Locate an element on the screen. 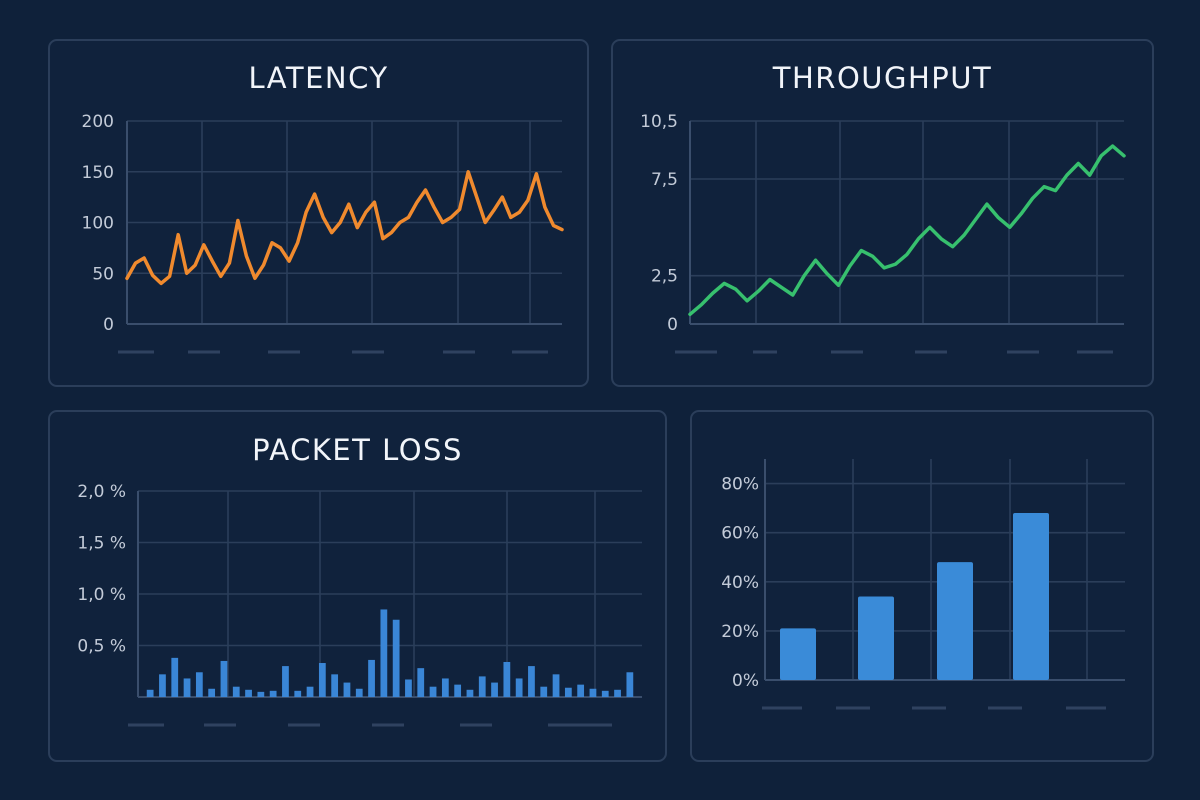 The image size is (1200, 800). utilization-chart: 0% 20% 40% 60% 80% is located at coordinates (923, 584).